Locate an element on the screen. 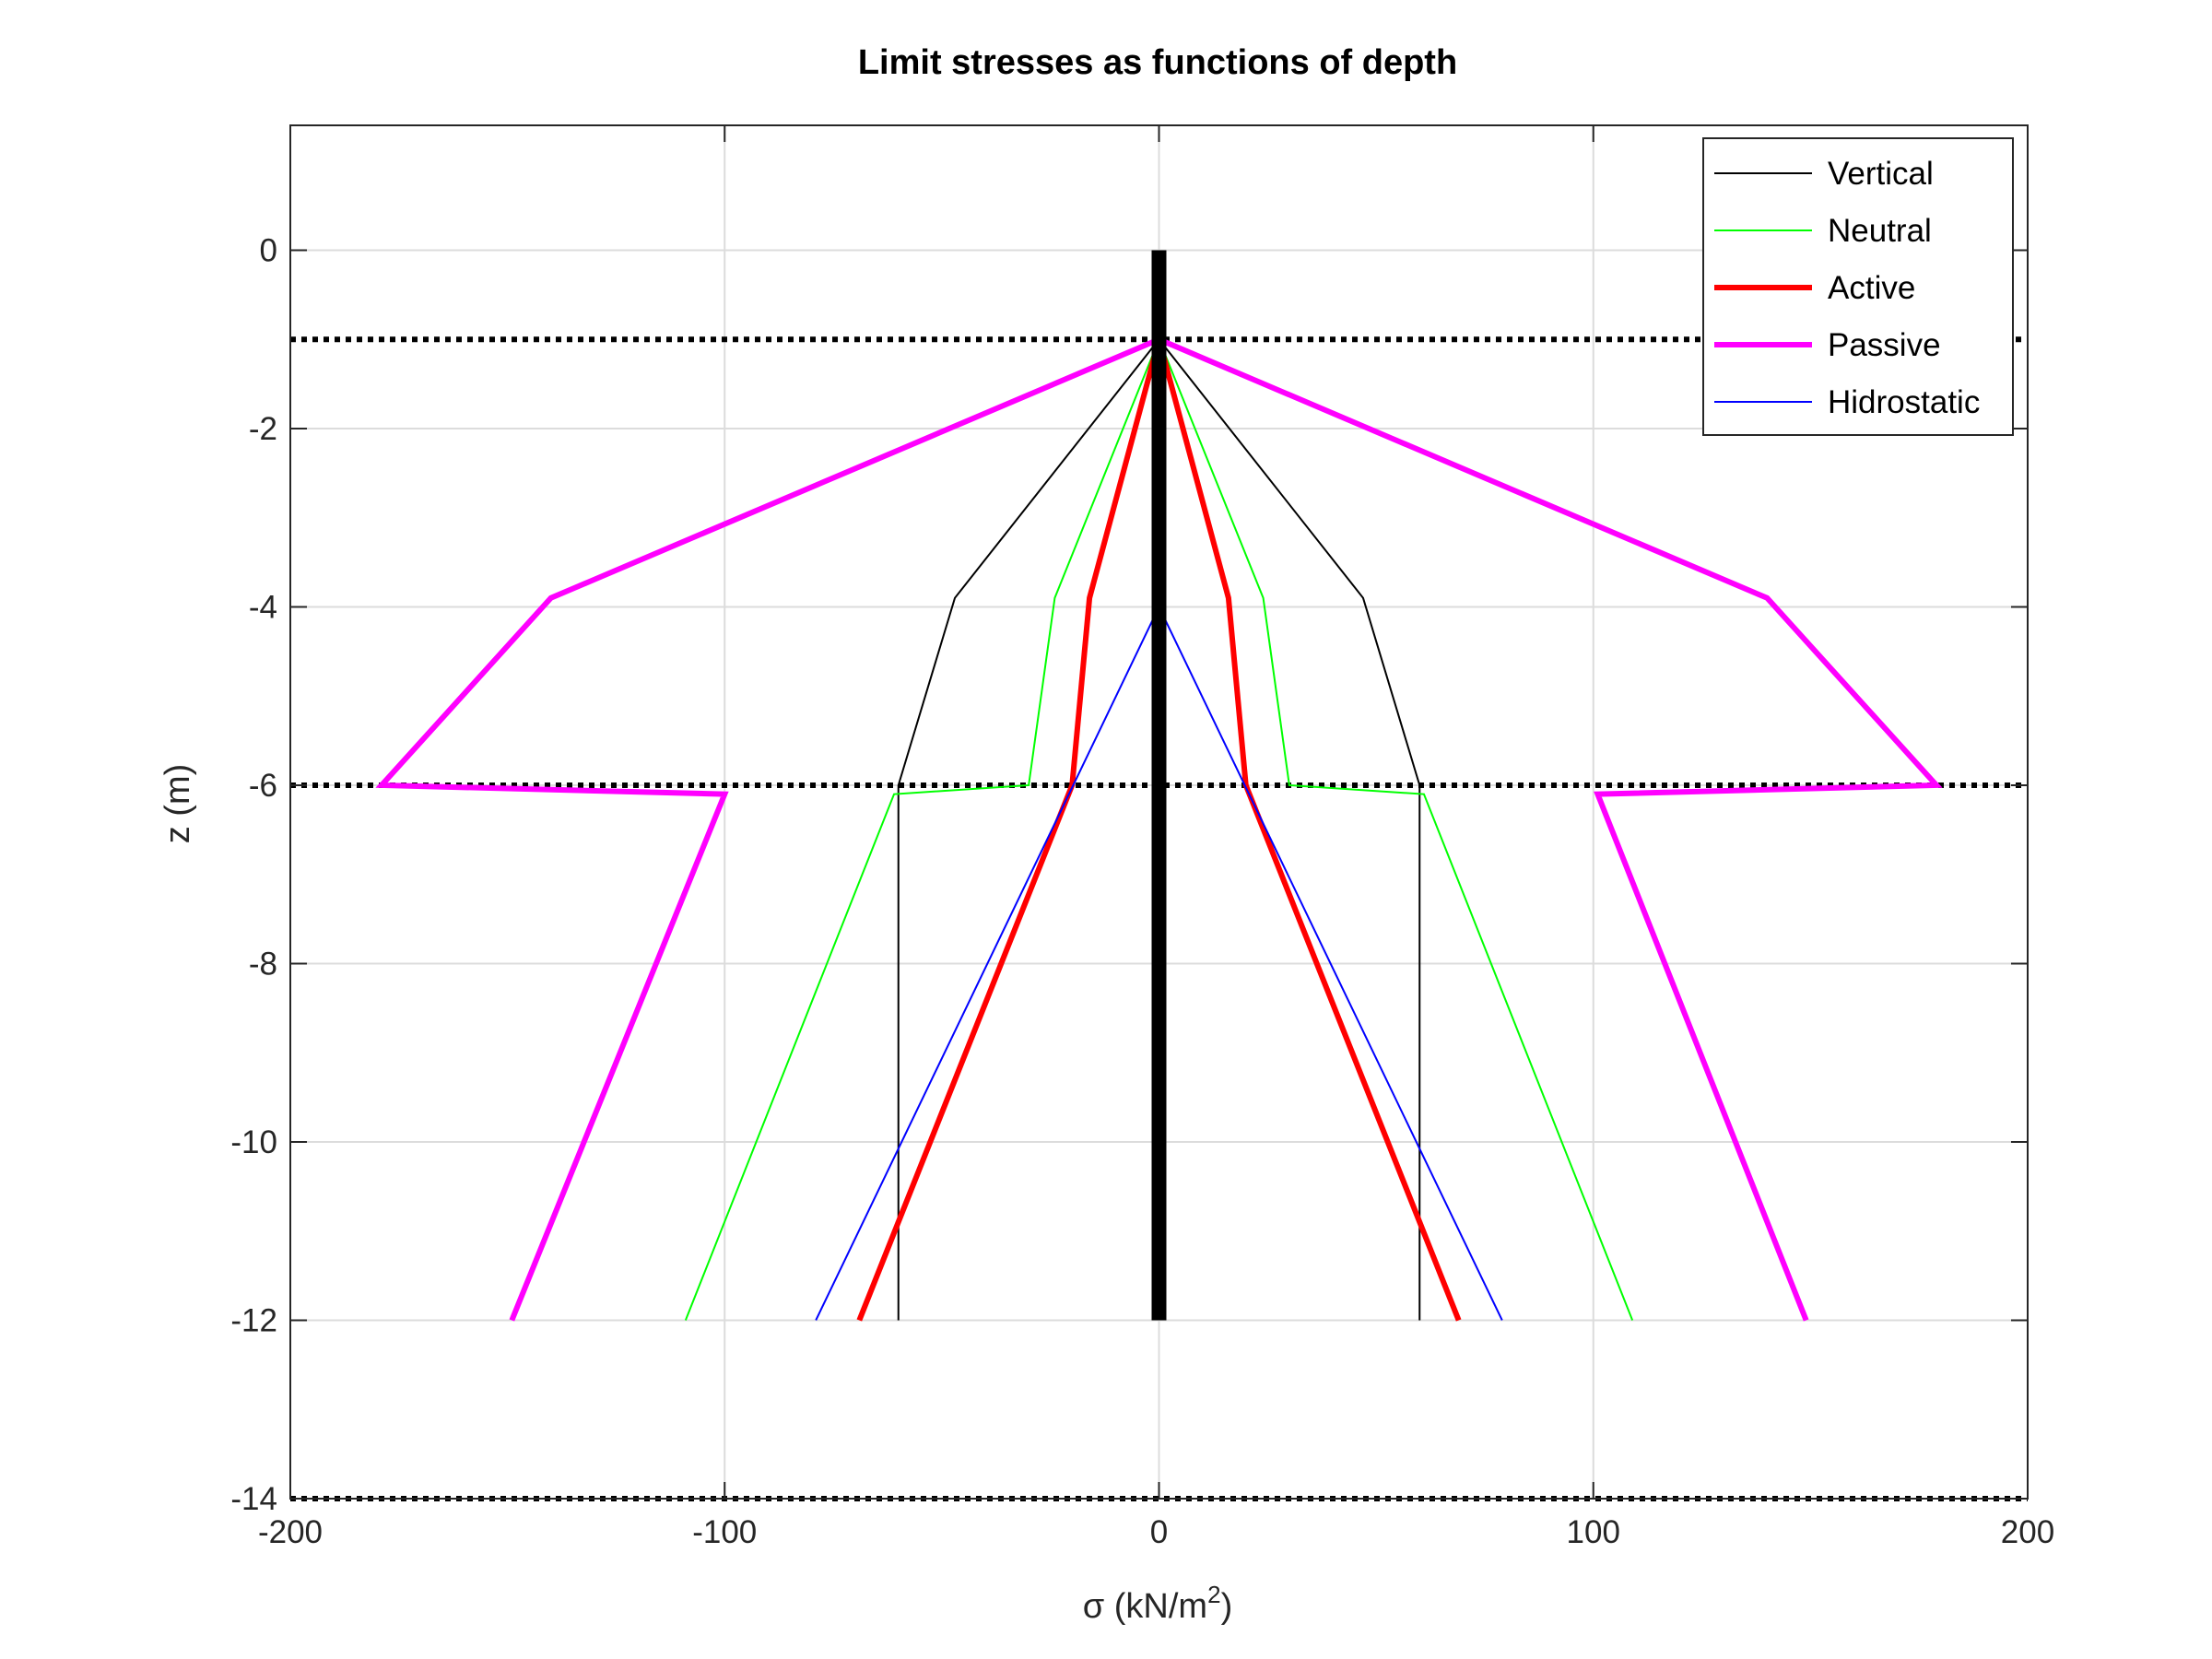  x-axis-label-superscript: 2 is located at coordinates (1213, 1594).